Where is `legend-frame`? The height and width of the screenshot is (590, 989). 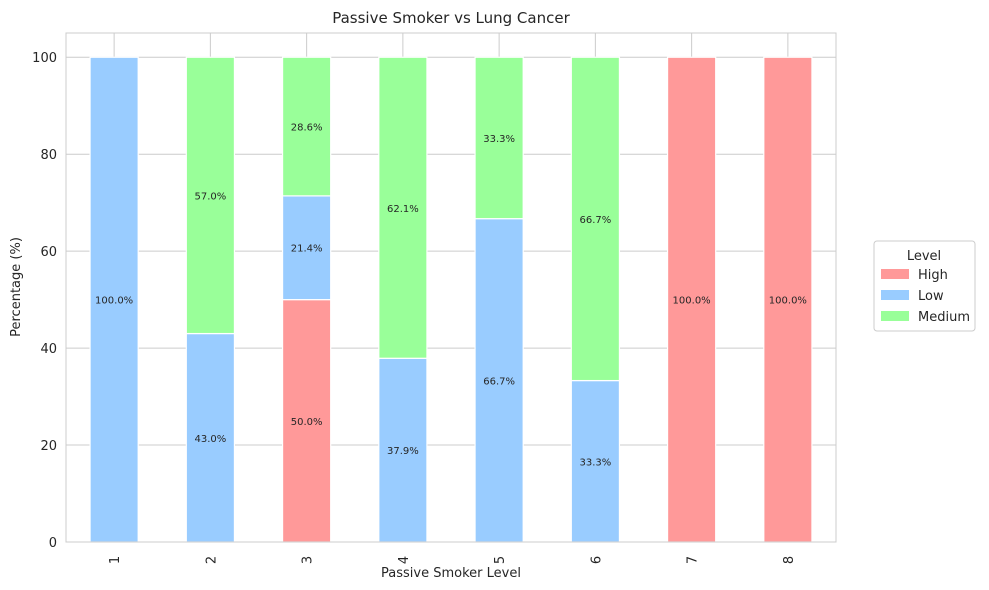 legend-frame is located at coordinates (924, 286).